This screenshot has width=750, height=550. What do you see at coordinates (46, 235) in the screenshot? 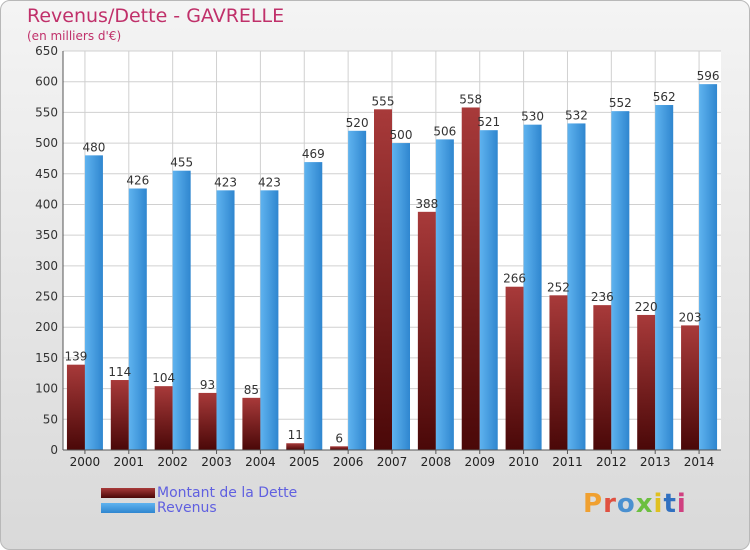
I see `y-tick-label: 350` at bounding box center [46, 235].